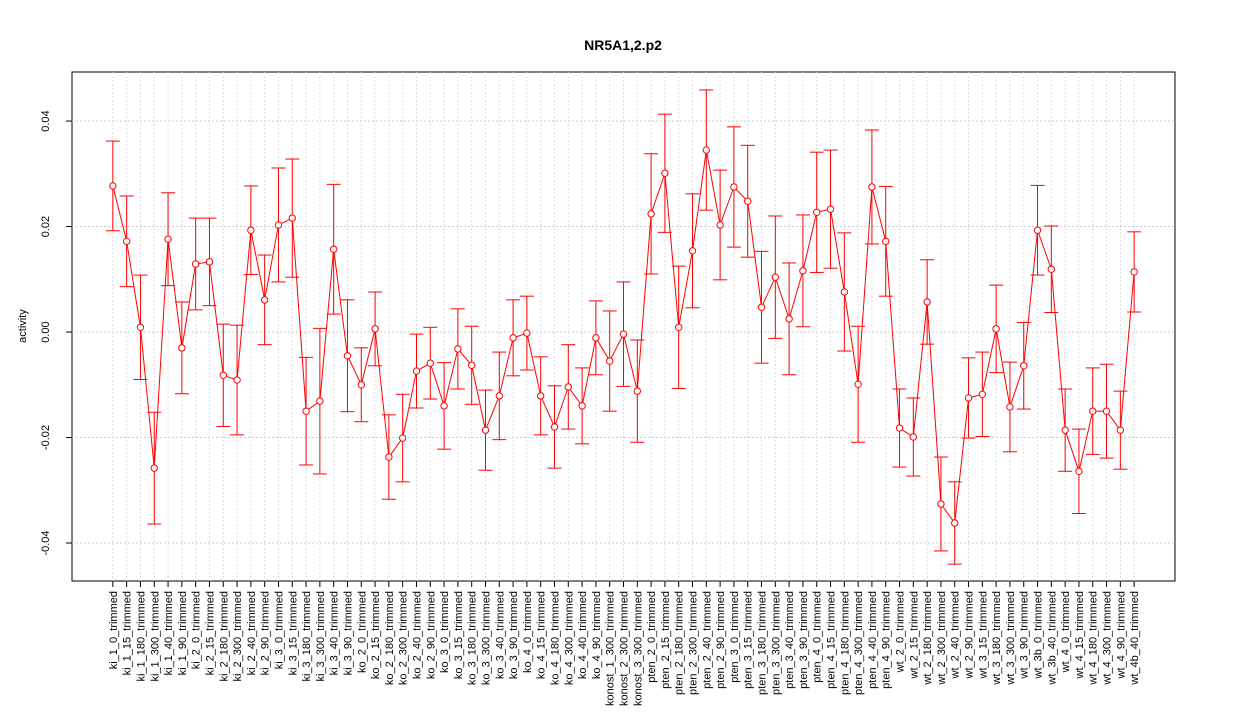 The width and height of the screenshot is (1245, 725). Describe the element at coordinates (307, 636) in the screenshot. I see `x-tick-label: ki_3_180_trimmed` at that location.